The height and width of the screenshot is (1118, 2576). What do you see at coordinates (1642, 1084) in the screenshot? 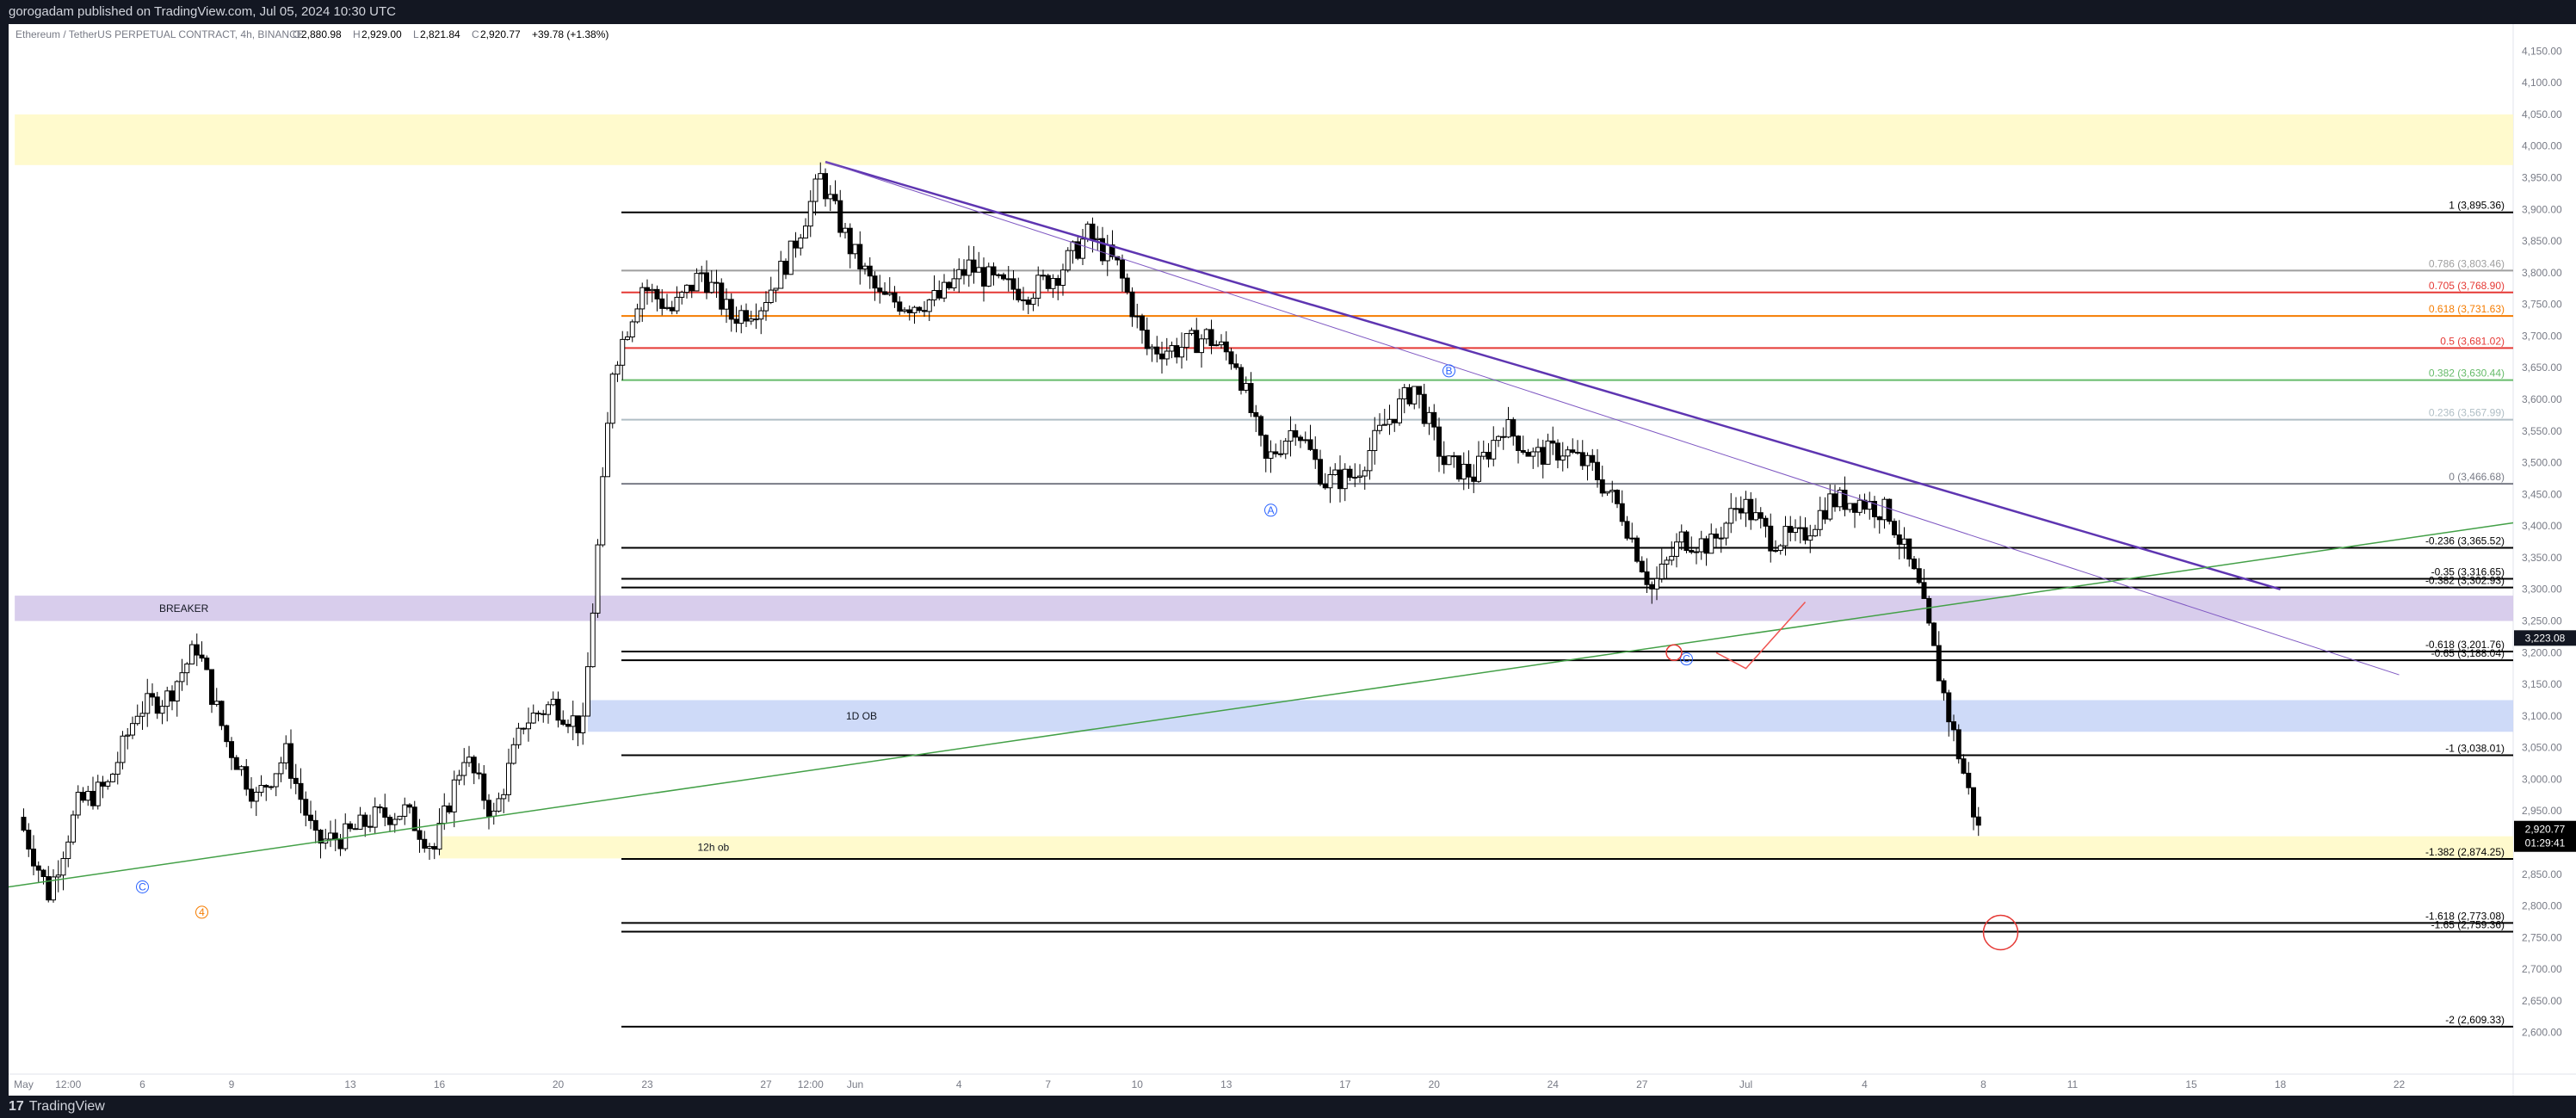
I see `time-tick: 27` at bounding box center [1642, 1084].